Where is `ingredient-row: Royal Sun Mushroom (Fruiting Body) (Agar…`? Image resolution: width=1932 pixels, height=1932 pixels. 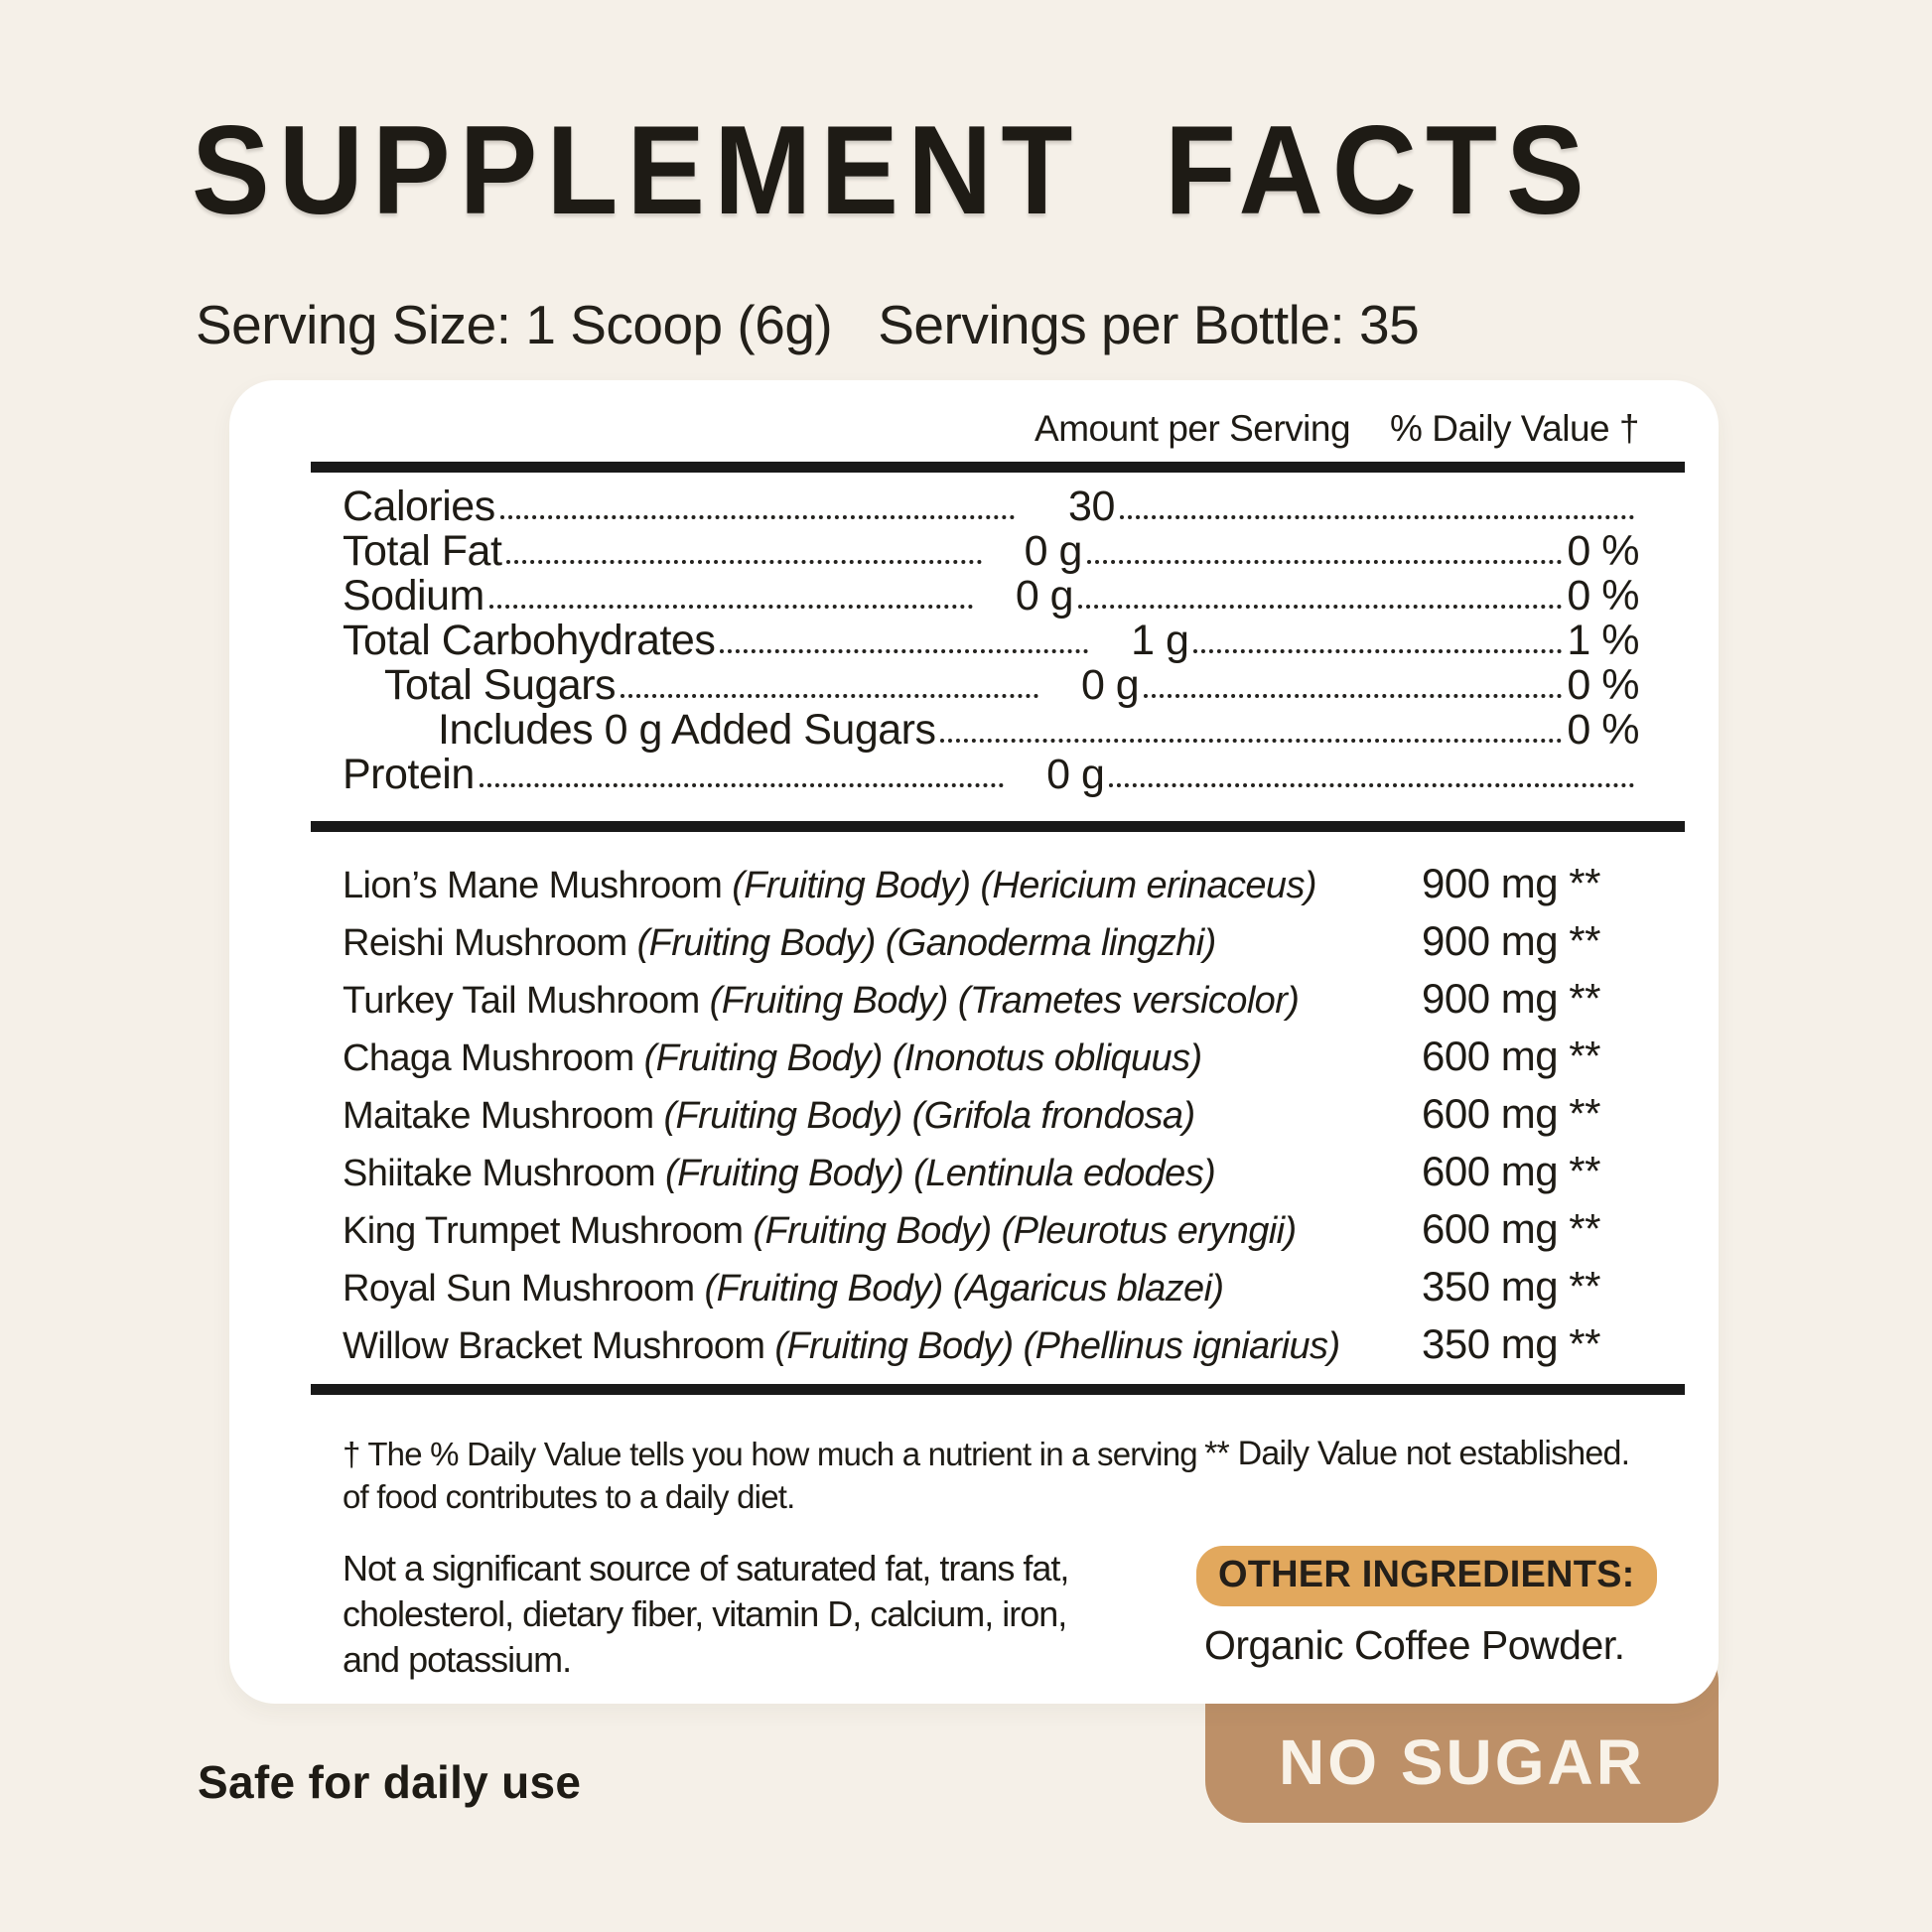
ingredient-row: Royal Sun Mushroom (Fruiting Body) (Agar… is located at coordinates (994, 1287).